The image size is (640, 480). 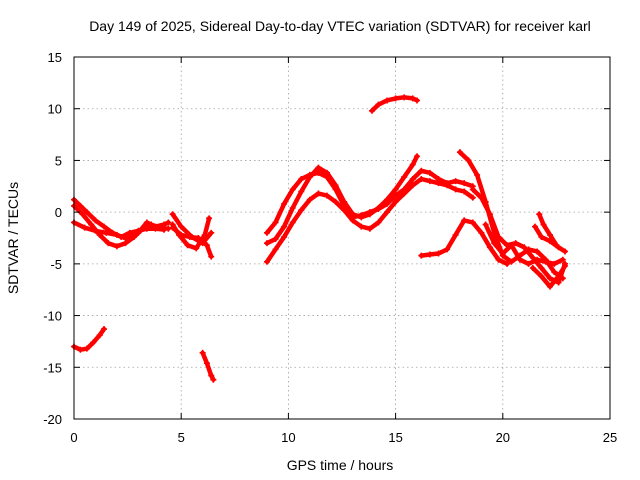 I want to click on x-tick-label: 15, so click(x=395, y=437).